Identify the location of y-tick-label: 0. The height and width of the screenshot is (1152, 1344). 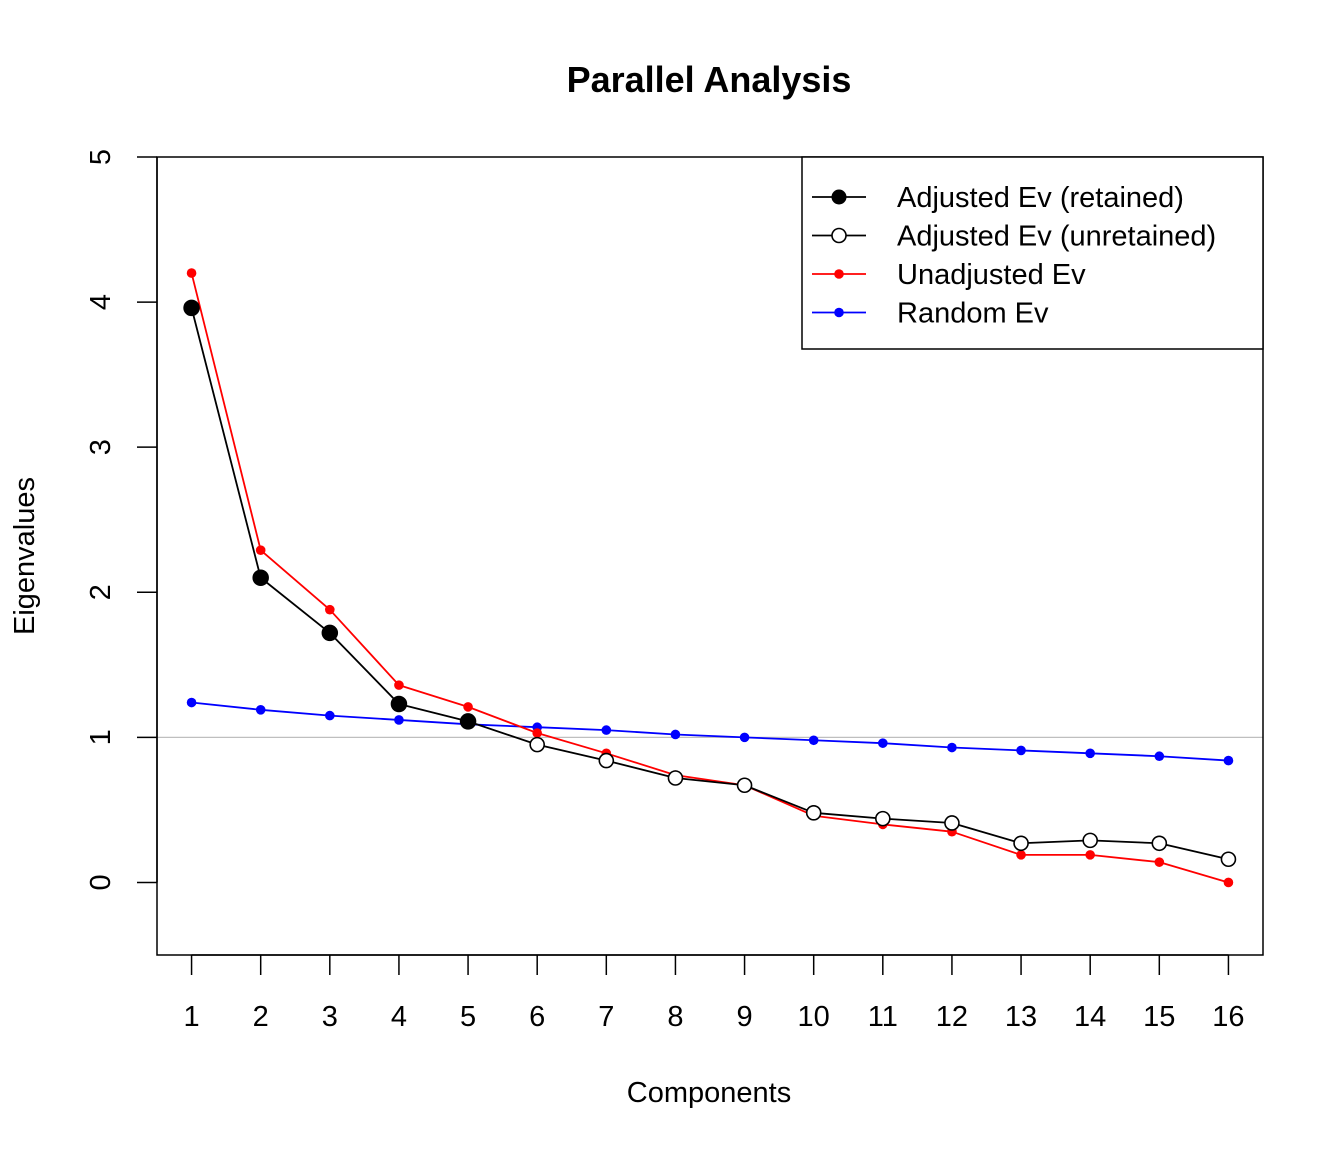
(101, 882).